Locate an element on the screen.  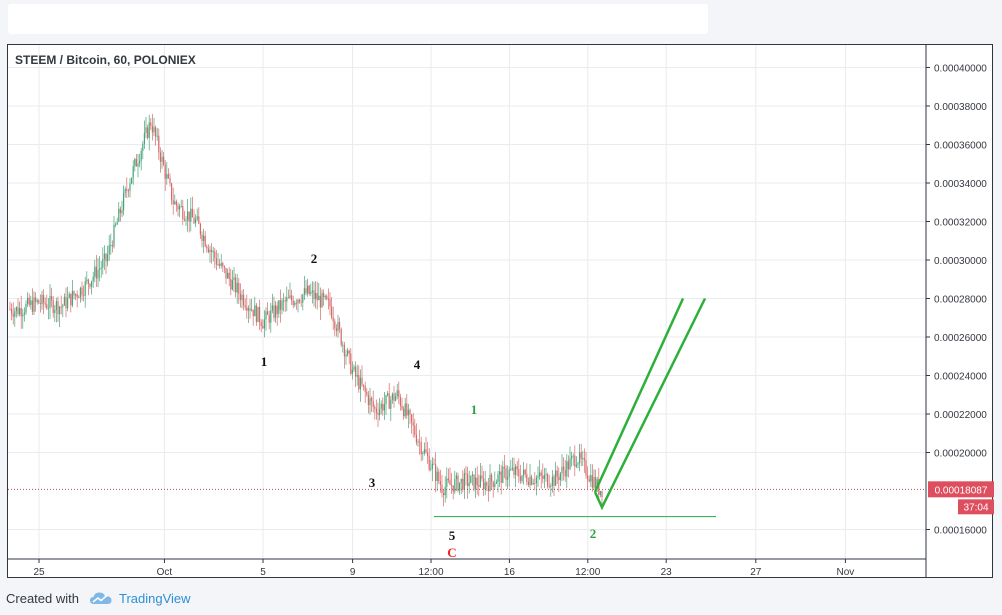
wave-label: 3 is located at coordinates (372, 482).